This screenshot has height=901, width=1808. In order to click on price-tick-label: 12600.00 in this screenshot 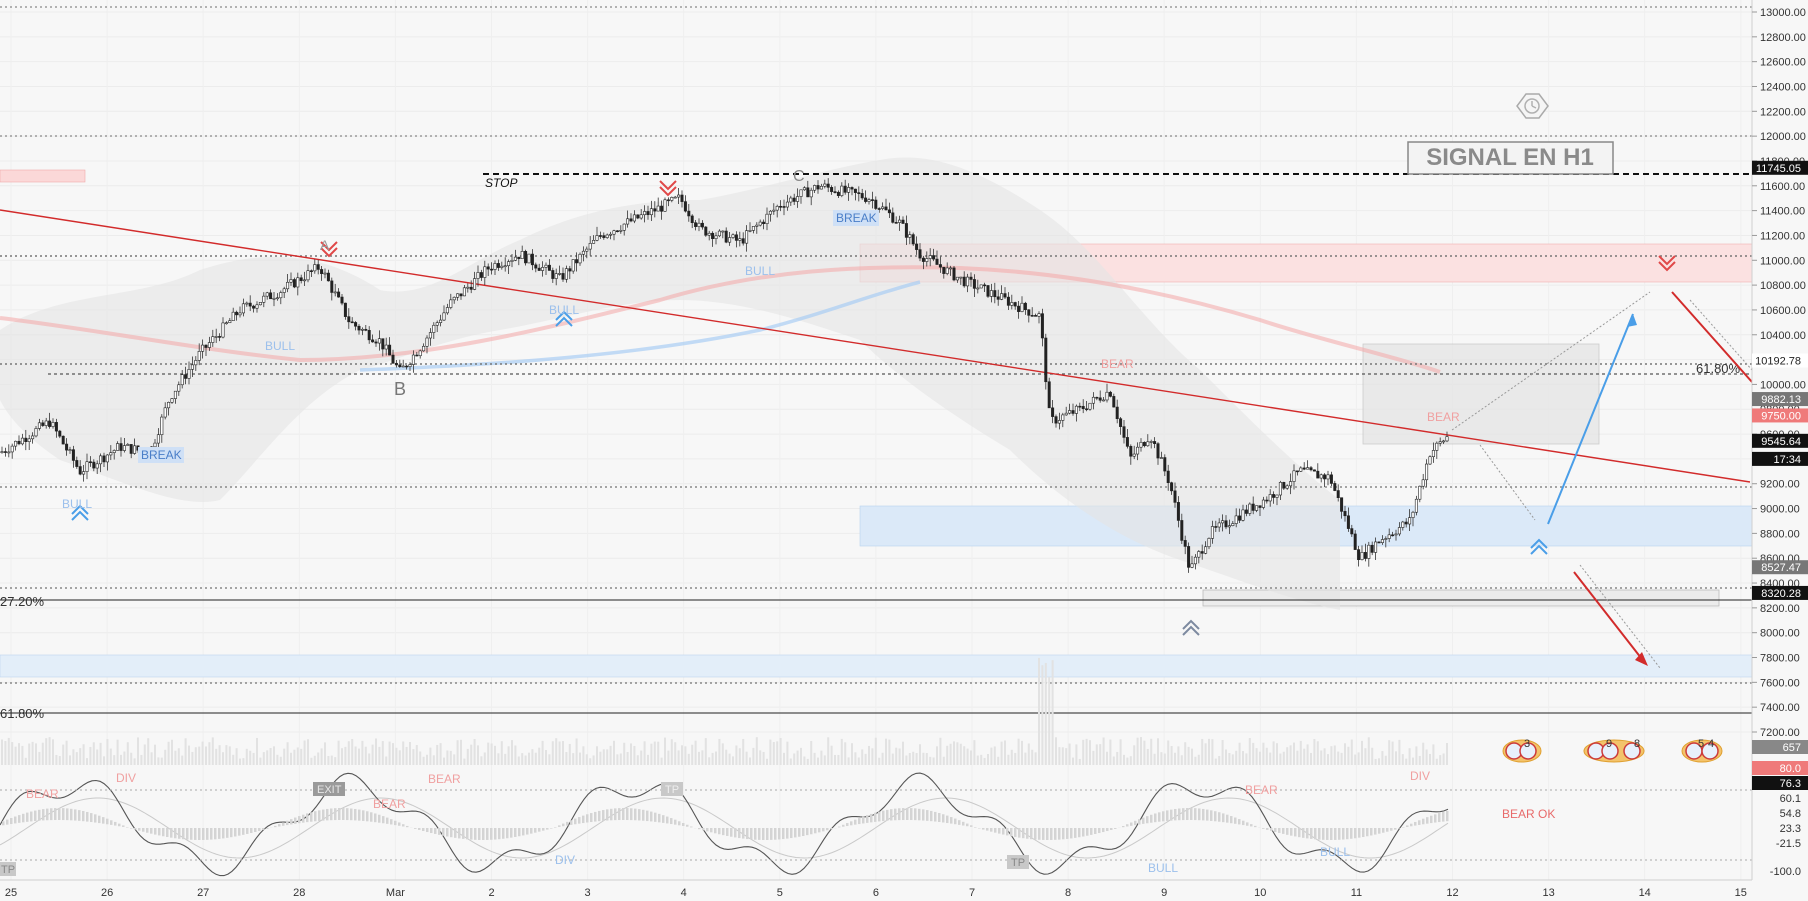, I will do `click(1783, 63)`.